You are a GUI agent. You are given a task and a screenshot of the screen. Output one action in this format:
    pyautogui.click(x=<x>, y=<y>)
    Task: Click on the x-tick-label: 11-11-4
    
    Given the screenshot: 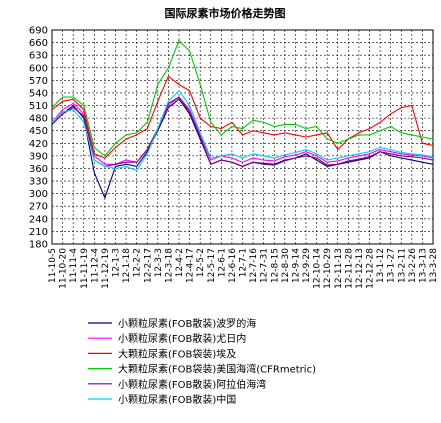 What is the action you would take?
    pyautogui.click(x=74, y=265)
    